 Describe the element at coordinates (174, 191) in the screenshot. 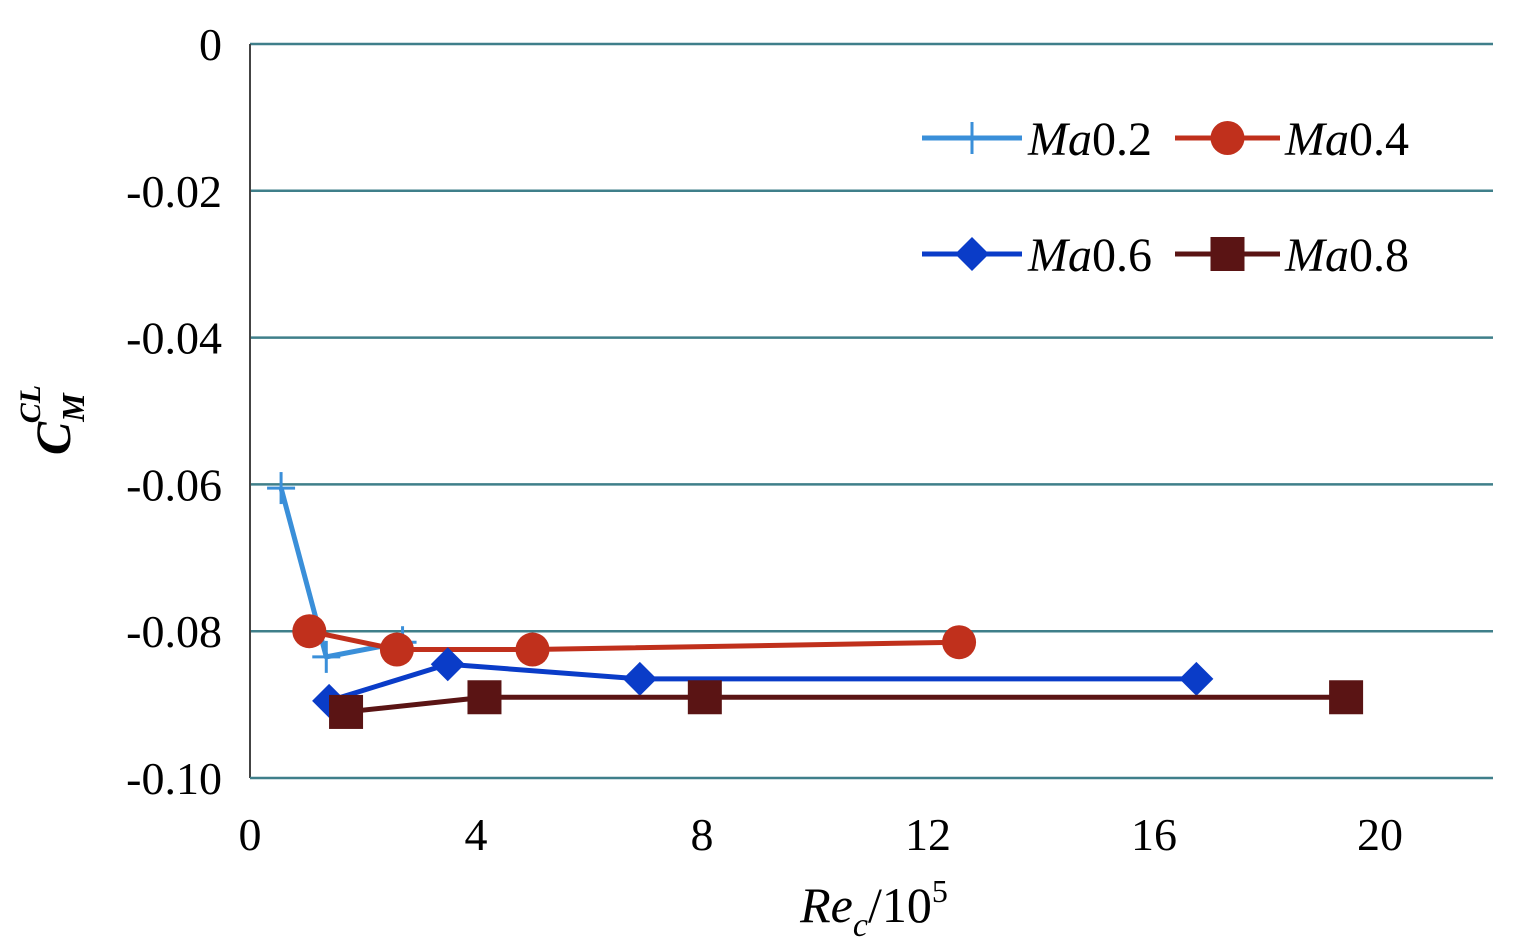

I see `y-tick-label: -0.02` at that location.